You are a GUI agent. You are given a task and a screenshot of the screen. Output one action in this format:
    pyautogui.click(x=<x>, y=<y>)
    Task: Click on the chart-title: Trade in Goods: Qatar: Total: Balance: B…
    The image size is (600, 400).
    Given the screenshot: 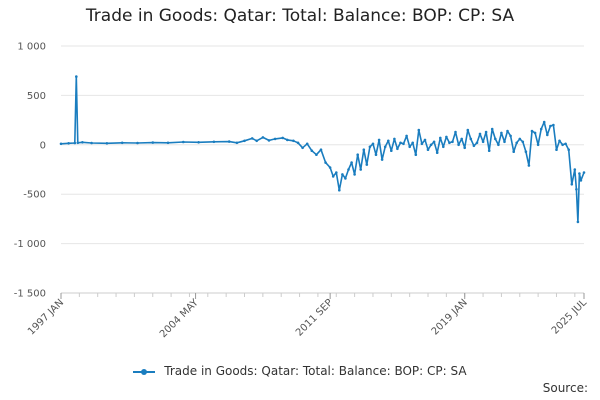 What is the action you would take?
    pyautogui.click(x=300, y=16)
    